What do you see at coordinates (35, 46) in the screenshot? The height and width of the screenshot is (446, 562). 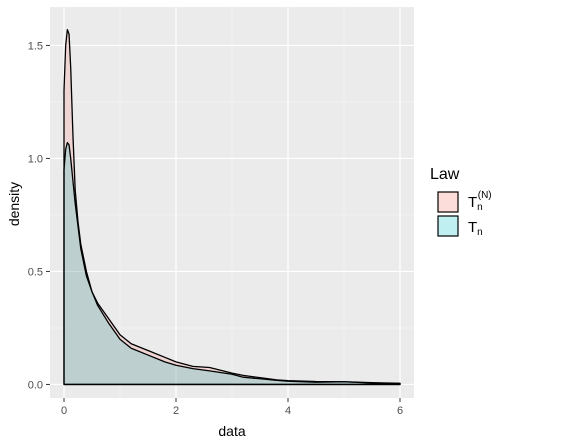 I see `y-tick-label: 1.5` at bounding box center [35, 46].